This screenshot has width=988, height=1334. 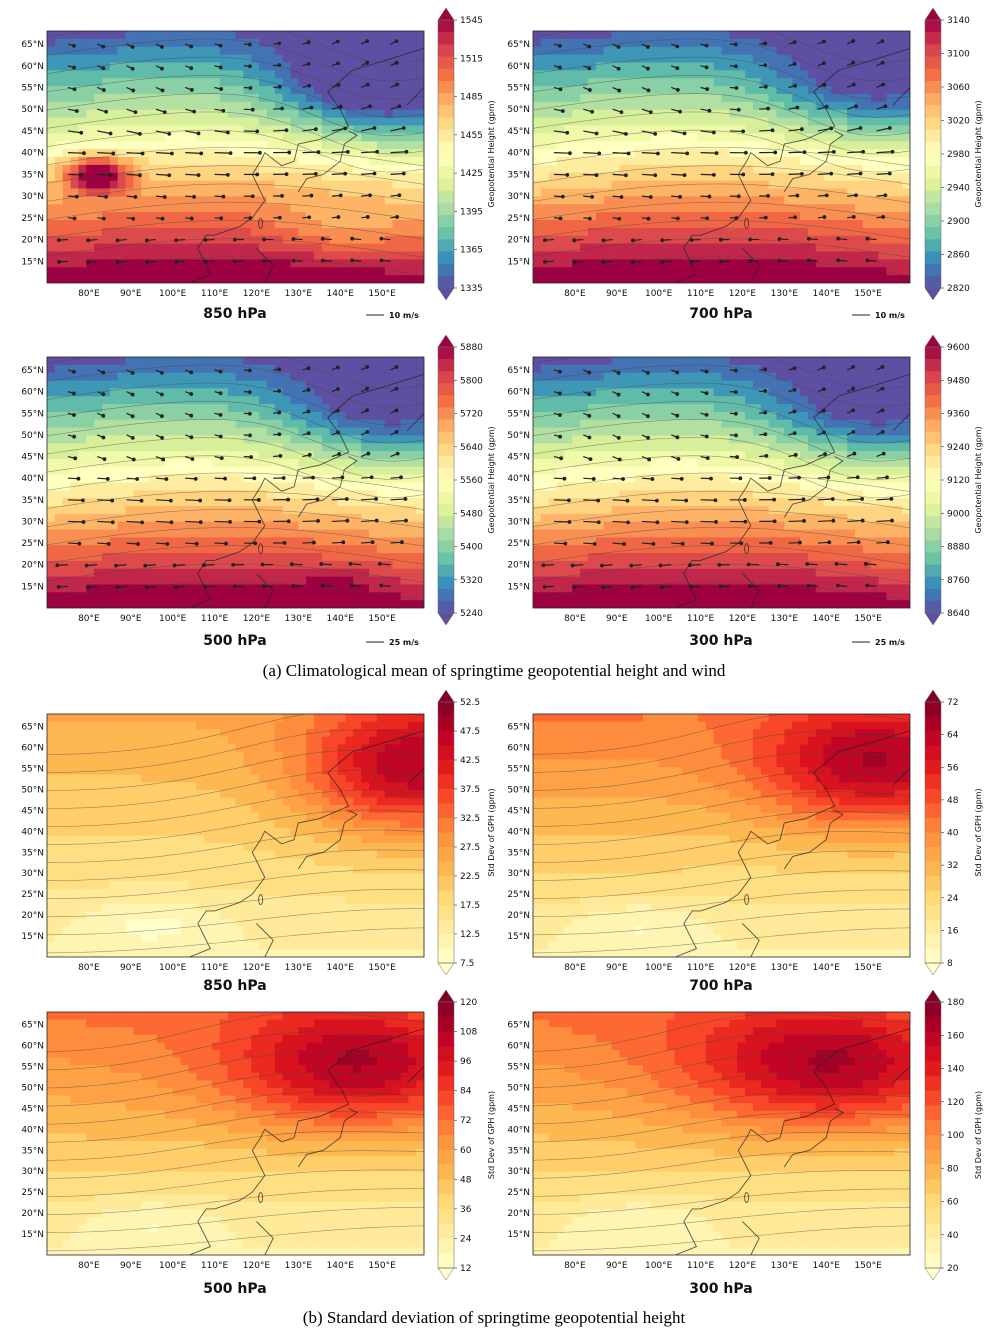 I want to click on coastline-kamchatka, so click(x=901, y=96).